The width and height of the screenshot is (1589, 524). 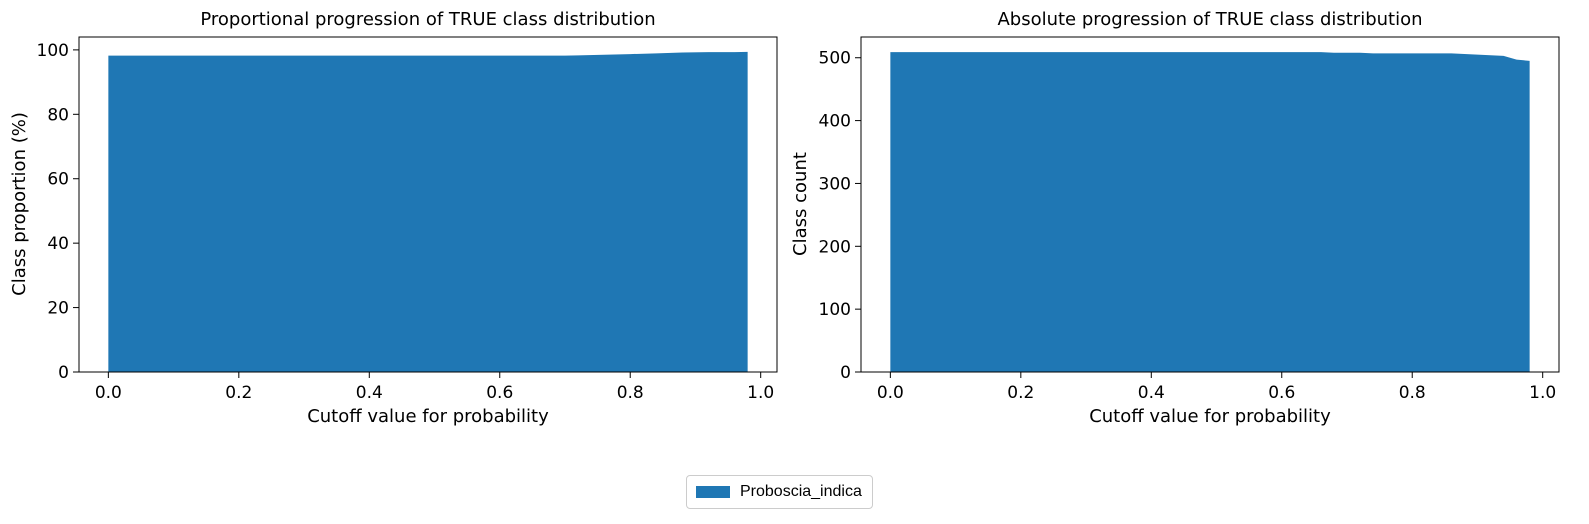 I want to click on y-tick-label: 80, so click(x=58, y=115).